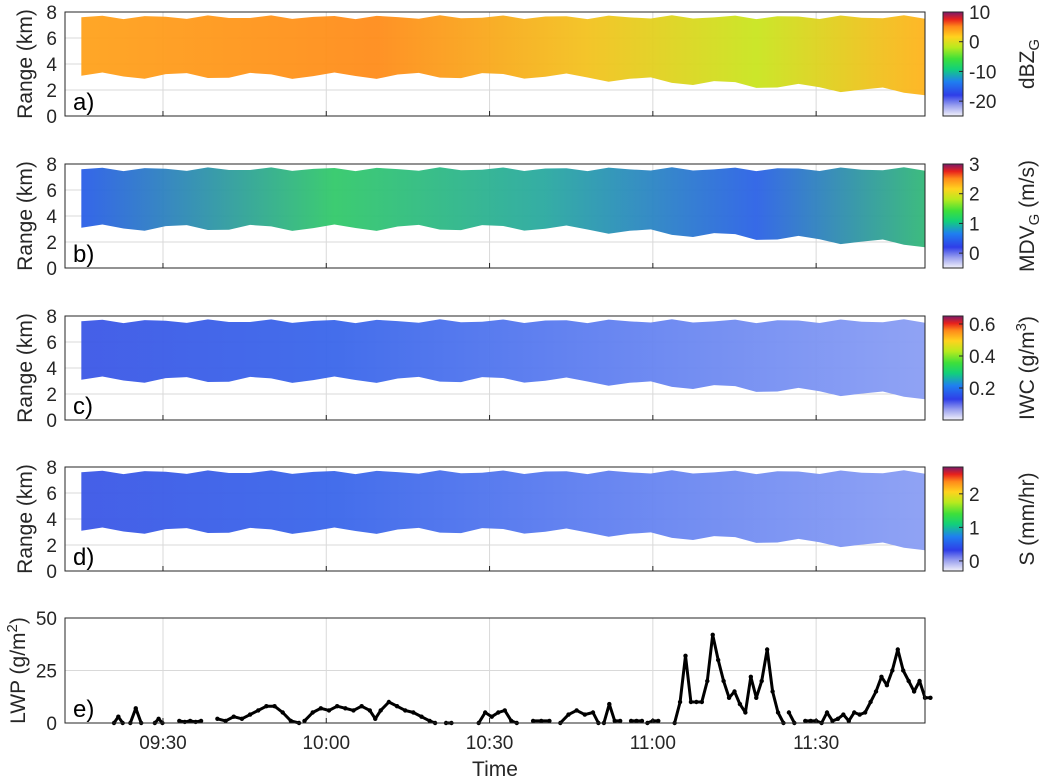  I want to click on panel-a-axes, so click(495, 64).